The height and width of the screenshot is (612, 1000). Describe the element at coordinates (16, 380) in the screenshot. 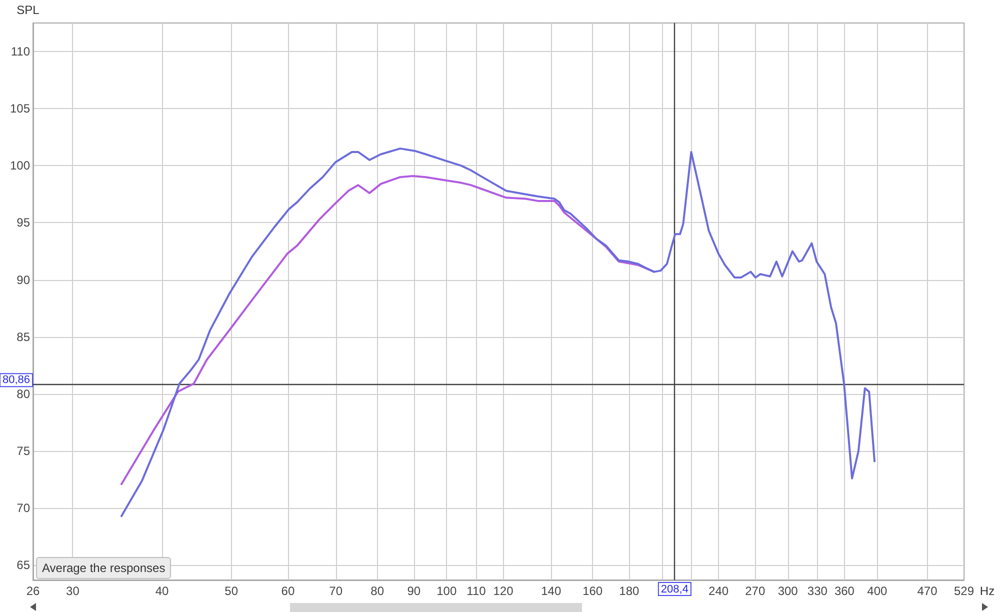

I see `ref-line-label: 80,86` at that location.